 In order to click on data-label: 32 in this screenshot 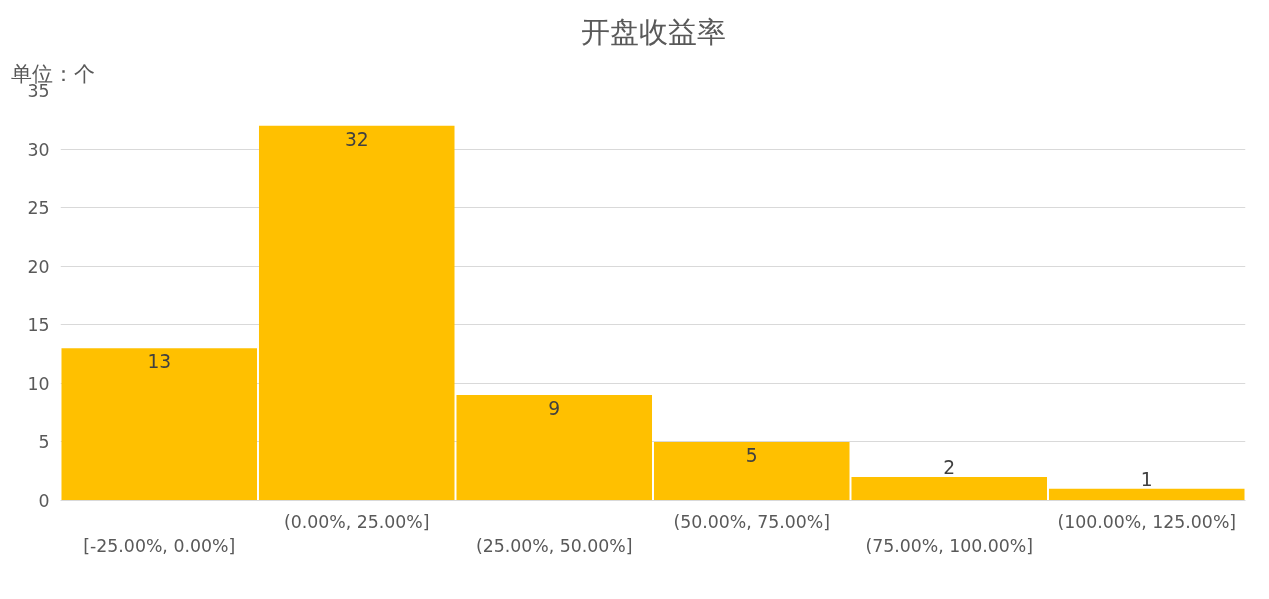, I will do `click(356, 139)`.